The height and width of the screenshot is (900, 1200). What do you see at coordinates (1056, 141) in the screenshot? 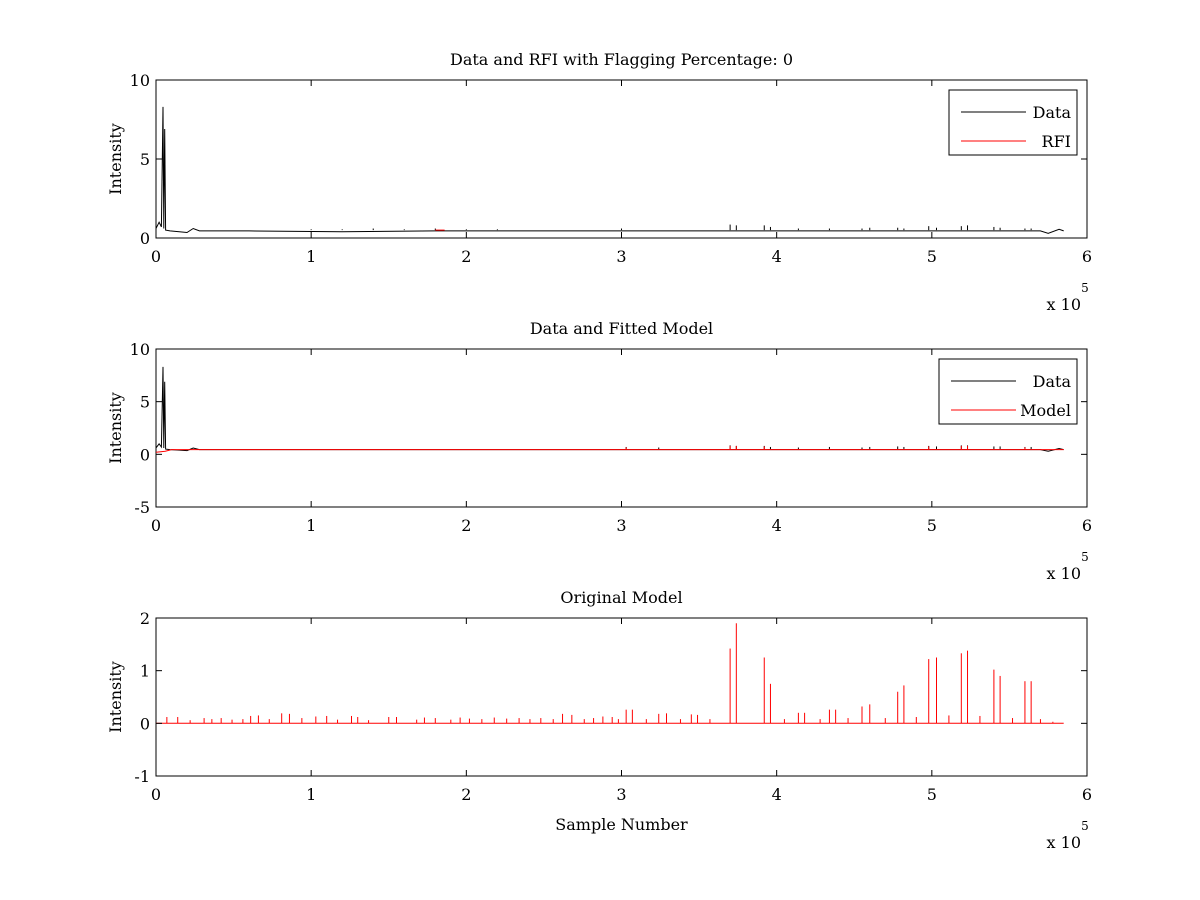
I see `legend-label: RFI` at bounding box center [1056, 141].